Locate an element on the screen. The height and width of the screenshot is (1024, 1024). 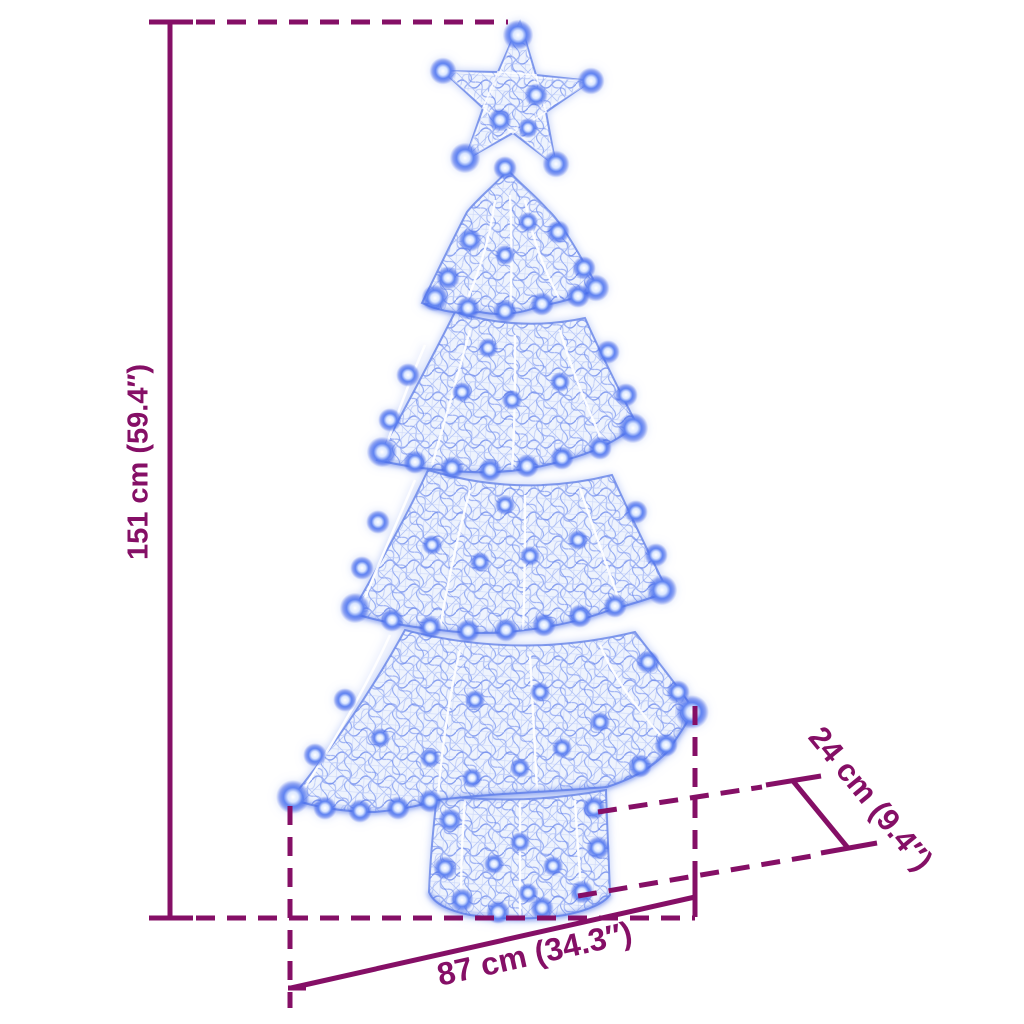
tree-tier-bottom is located at coordinates (492, 721).